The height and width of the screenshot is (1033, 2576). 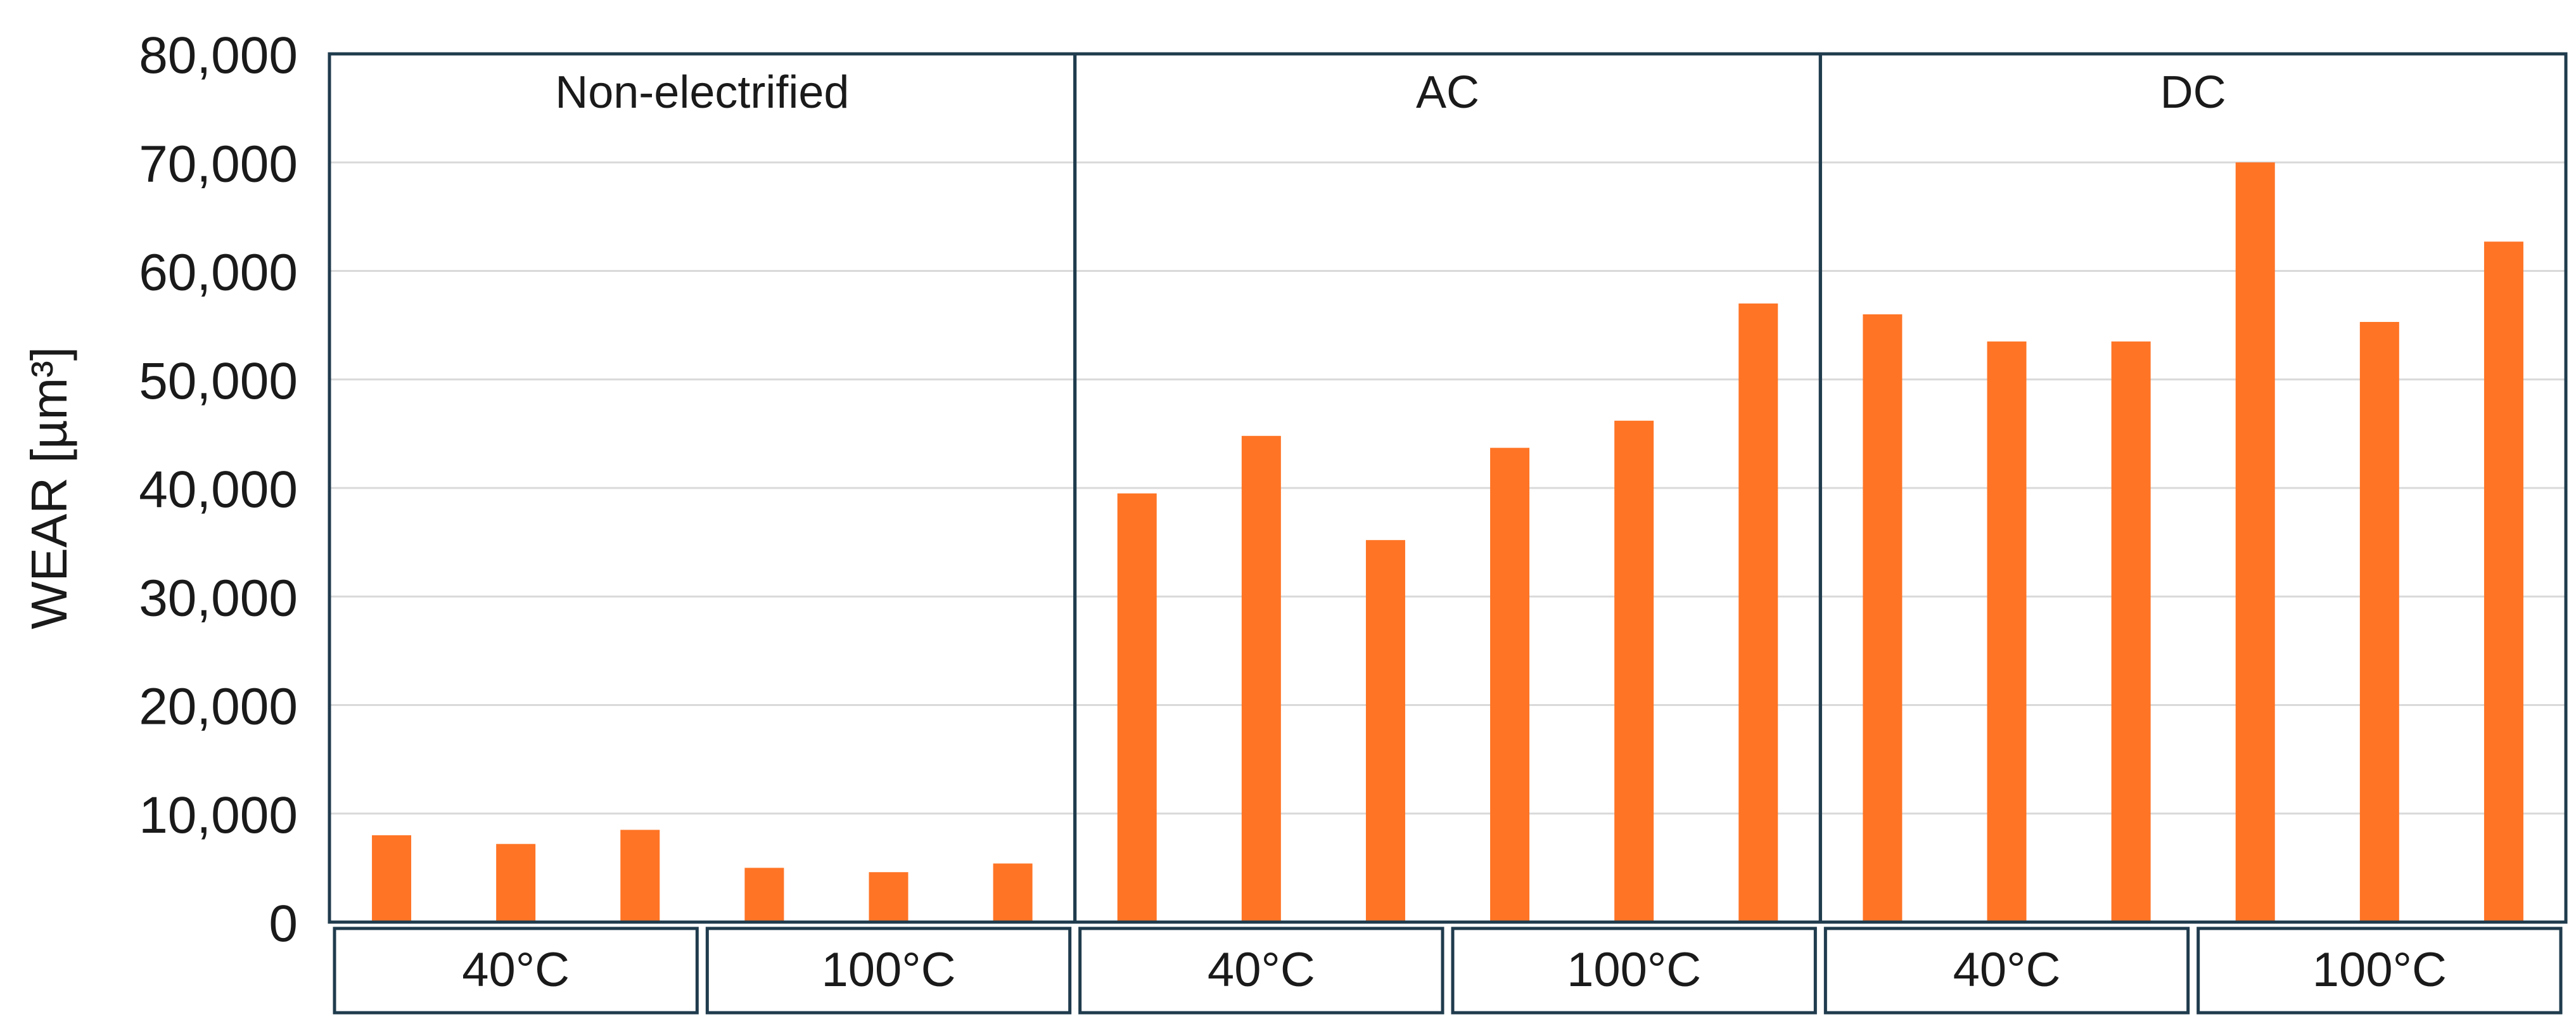 What do you see at coordinates (702, 93) in the screenshot?
I see `group-label: Non-electrified` at bounding box center [702, 93].